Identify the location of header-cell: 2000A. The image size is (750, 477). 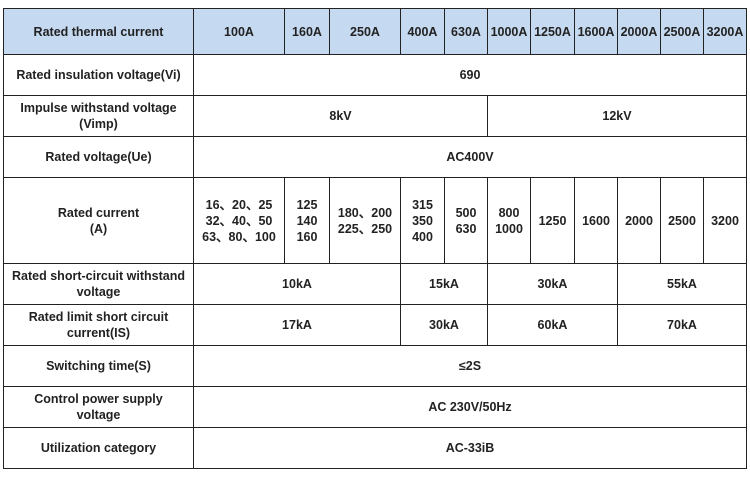
(639, 31).